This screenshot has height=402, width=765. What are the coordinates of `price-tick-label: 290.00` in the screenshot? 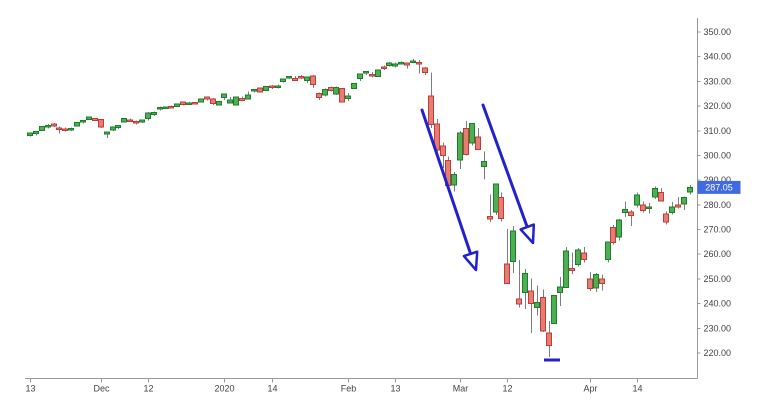 It's located at (718, 180).